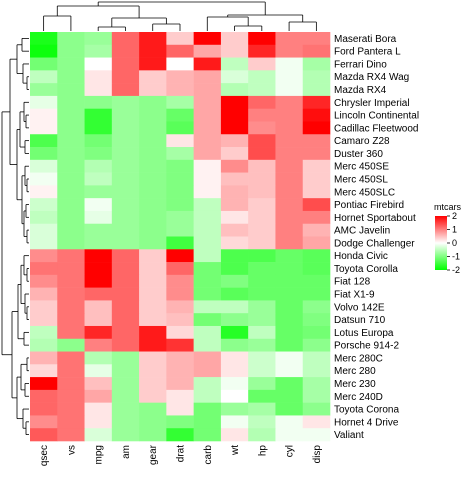 This screenshot has height=479, width=474. What do you see at coordinates (374, 243) in the screenshot?
I see `row-label: Dodge Challenger` at bounding box center [374, 243].